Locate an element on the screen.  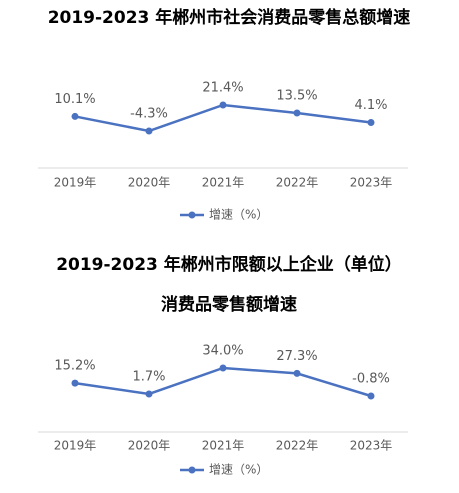
data-label: -4.3% is located at coordinates (149, 114).